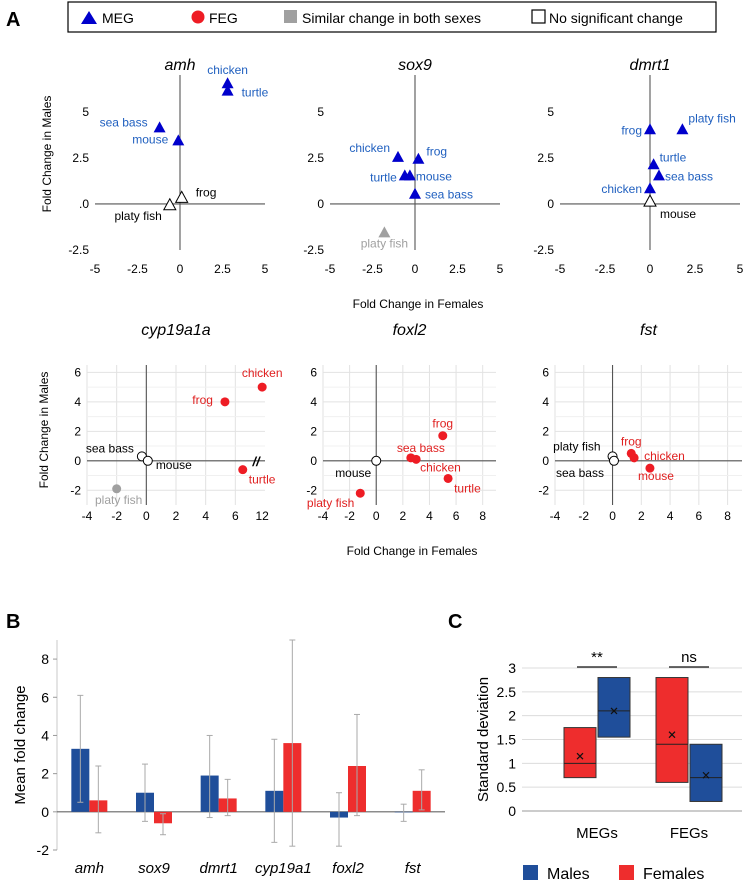 The width and height of the screenshot is (754, 884). Describe the element at coordinates (415, 269) in the screenshot. I see `x-tick-label: 0` at that location.